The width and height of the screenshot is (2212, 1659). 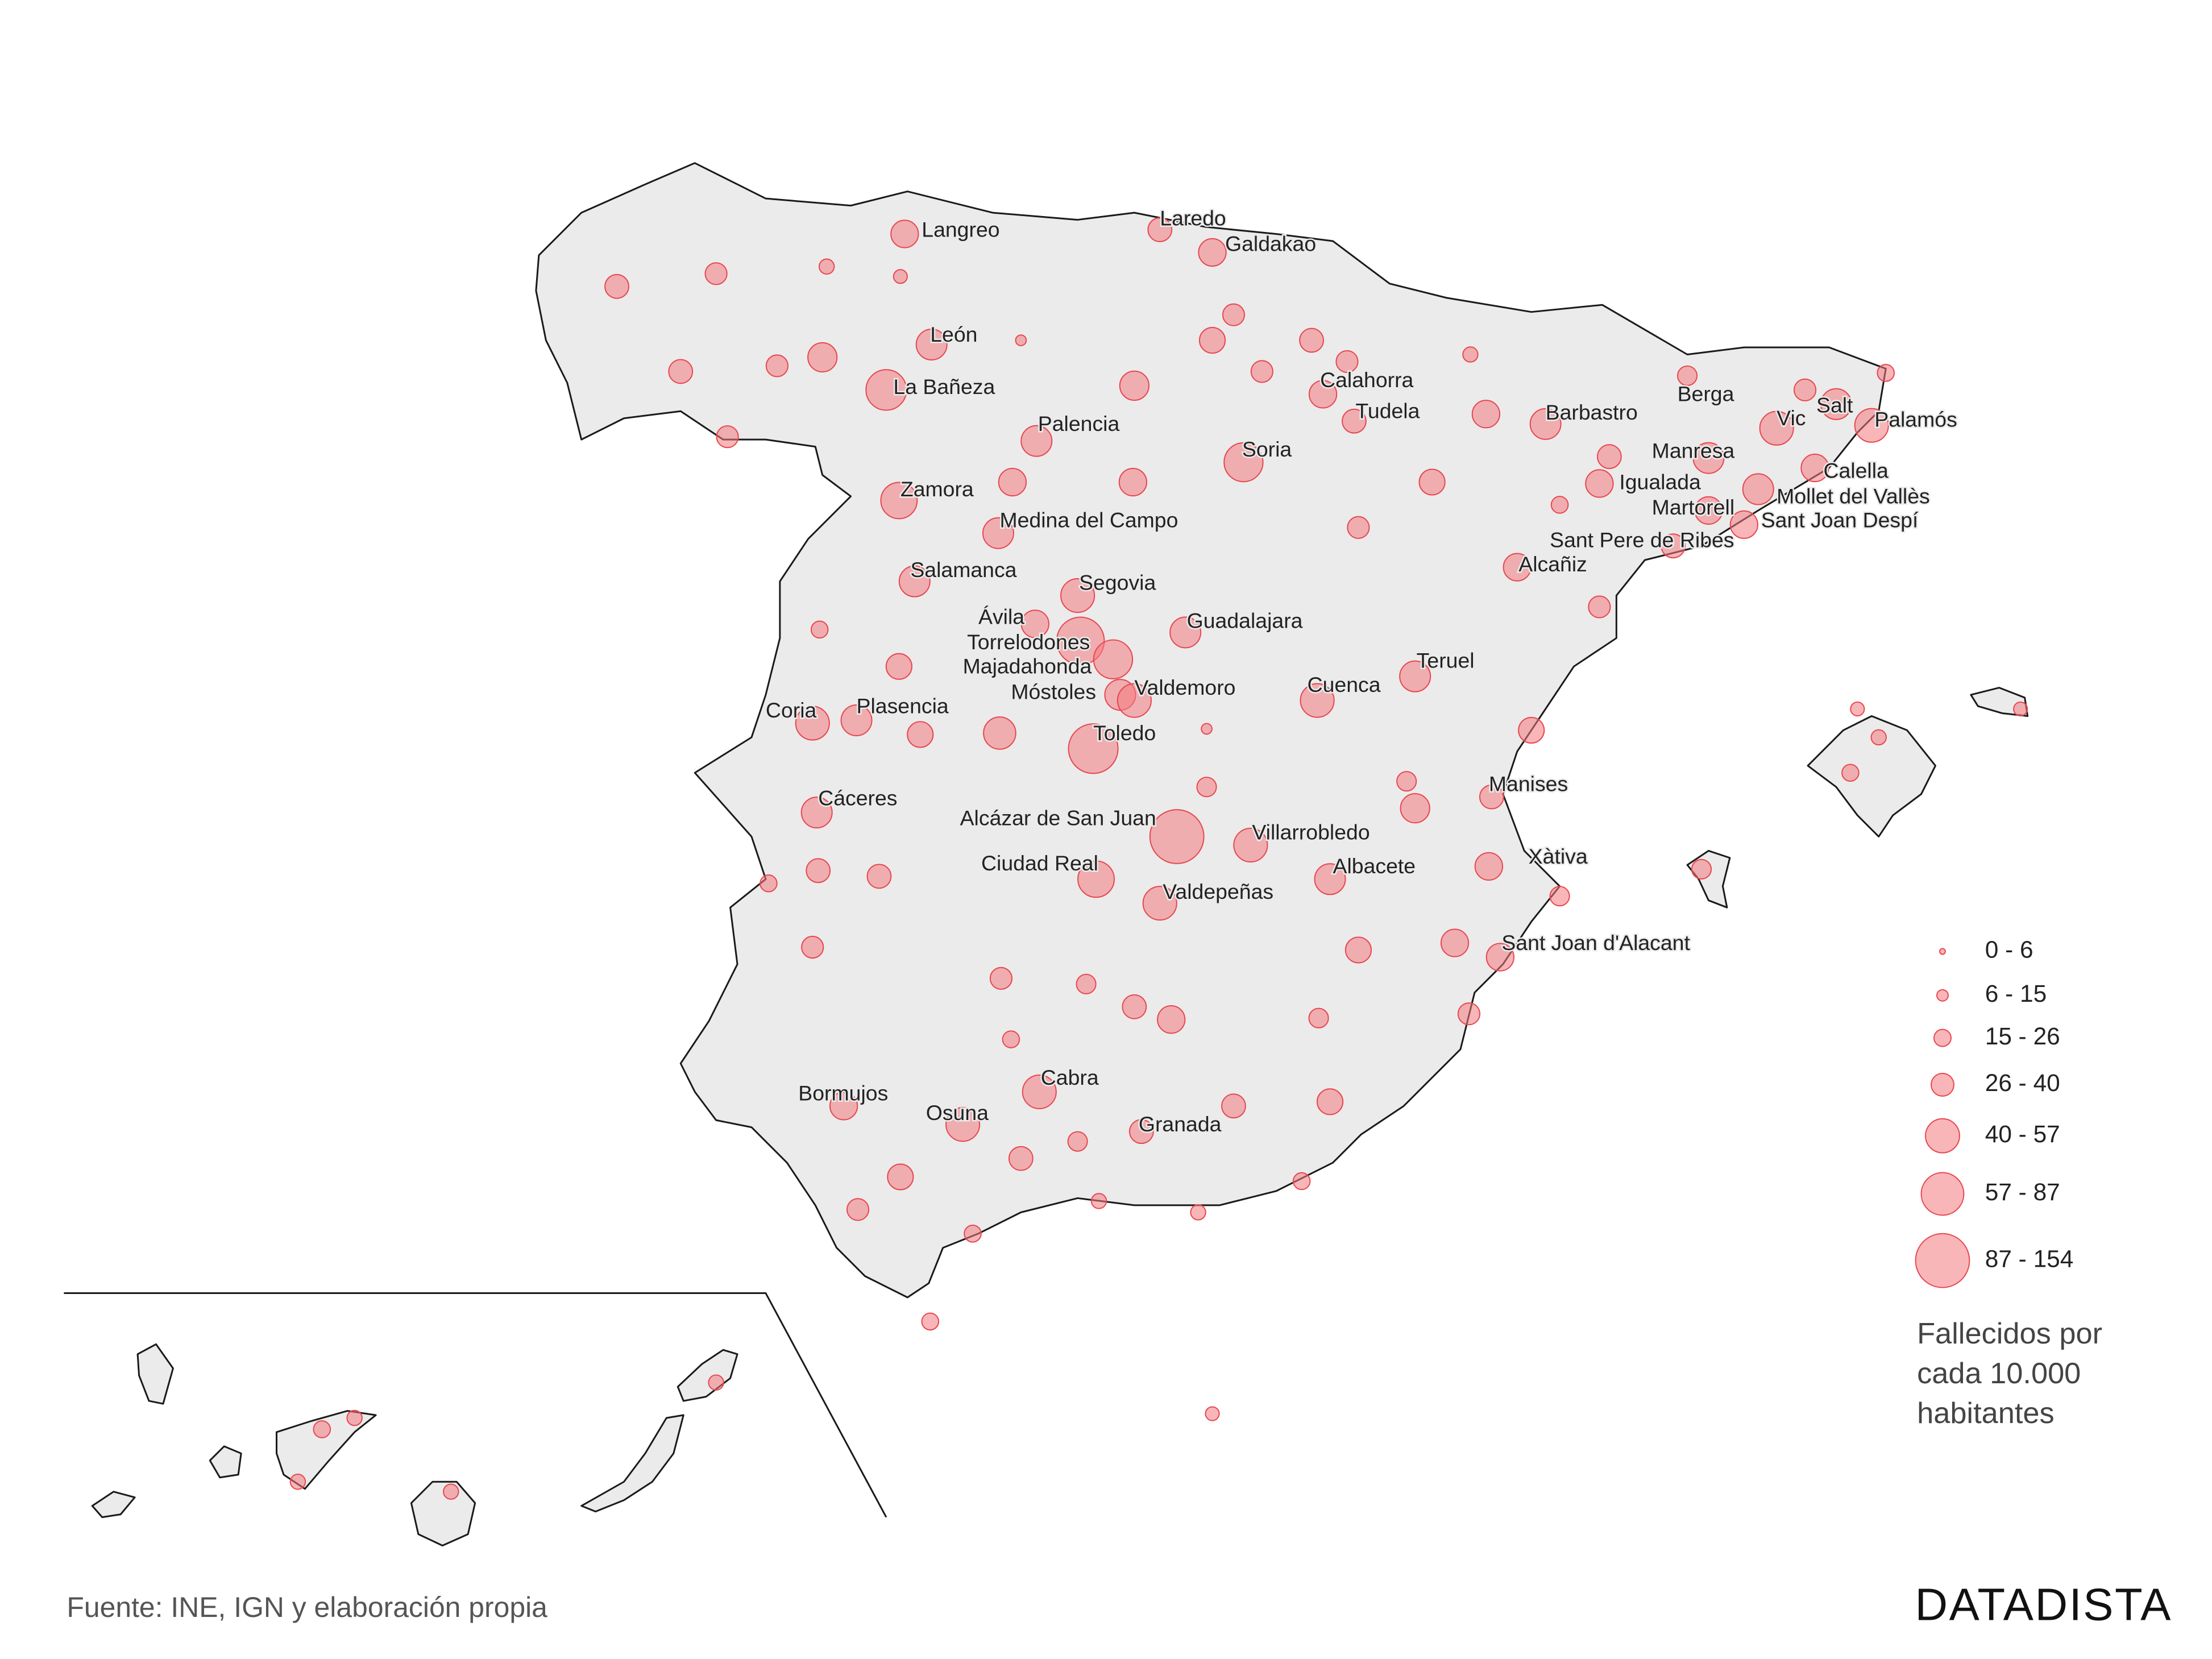 I want to click on city-label: Valdepeñas, so click(x=1218, y=891).